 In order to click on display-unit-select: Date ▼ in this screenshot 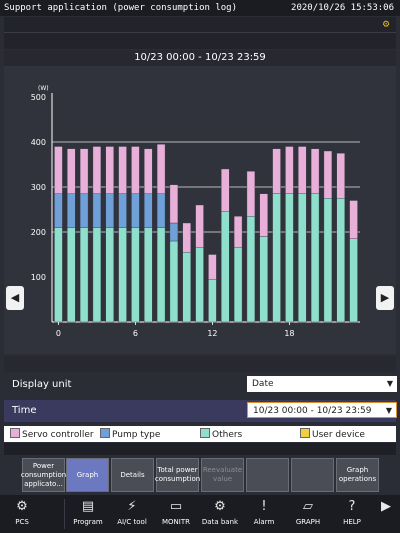, I will do `click(322, 384)`.